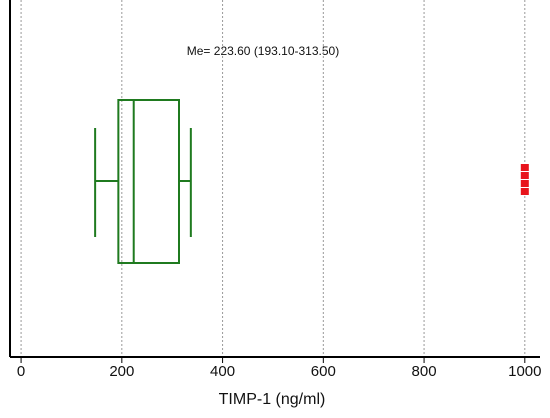  I want to click on annotation: Me= 223.60 (193.10-313.50), so click(263, 51).